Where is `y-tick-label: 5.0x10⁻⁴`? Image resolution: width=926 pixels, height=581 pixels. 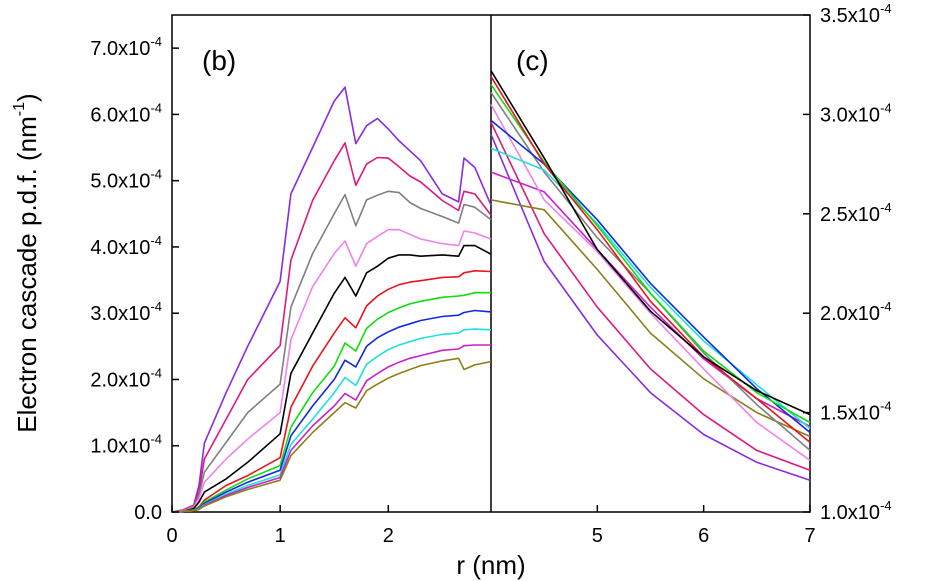 y-tick-label: 5.0x10⁻⁴ is located at coordinates (126, 180).